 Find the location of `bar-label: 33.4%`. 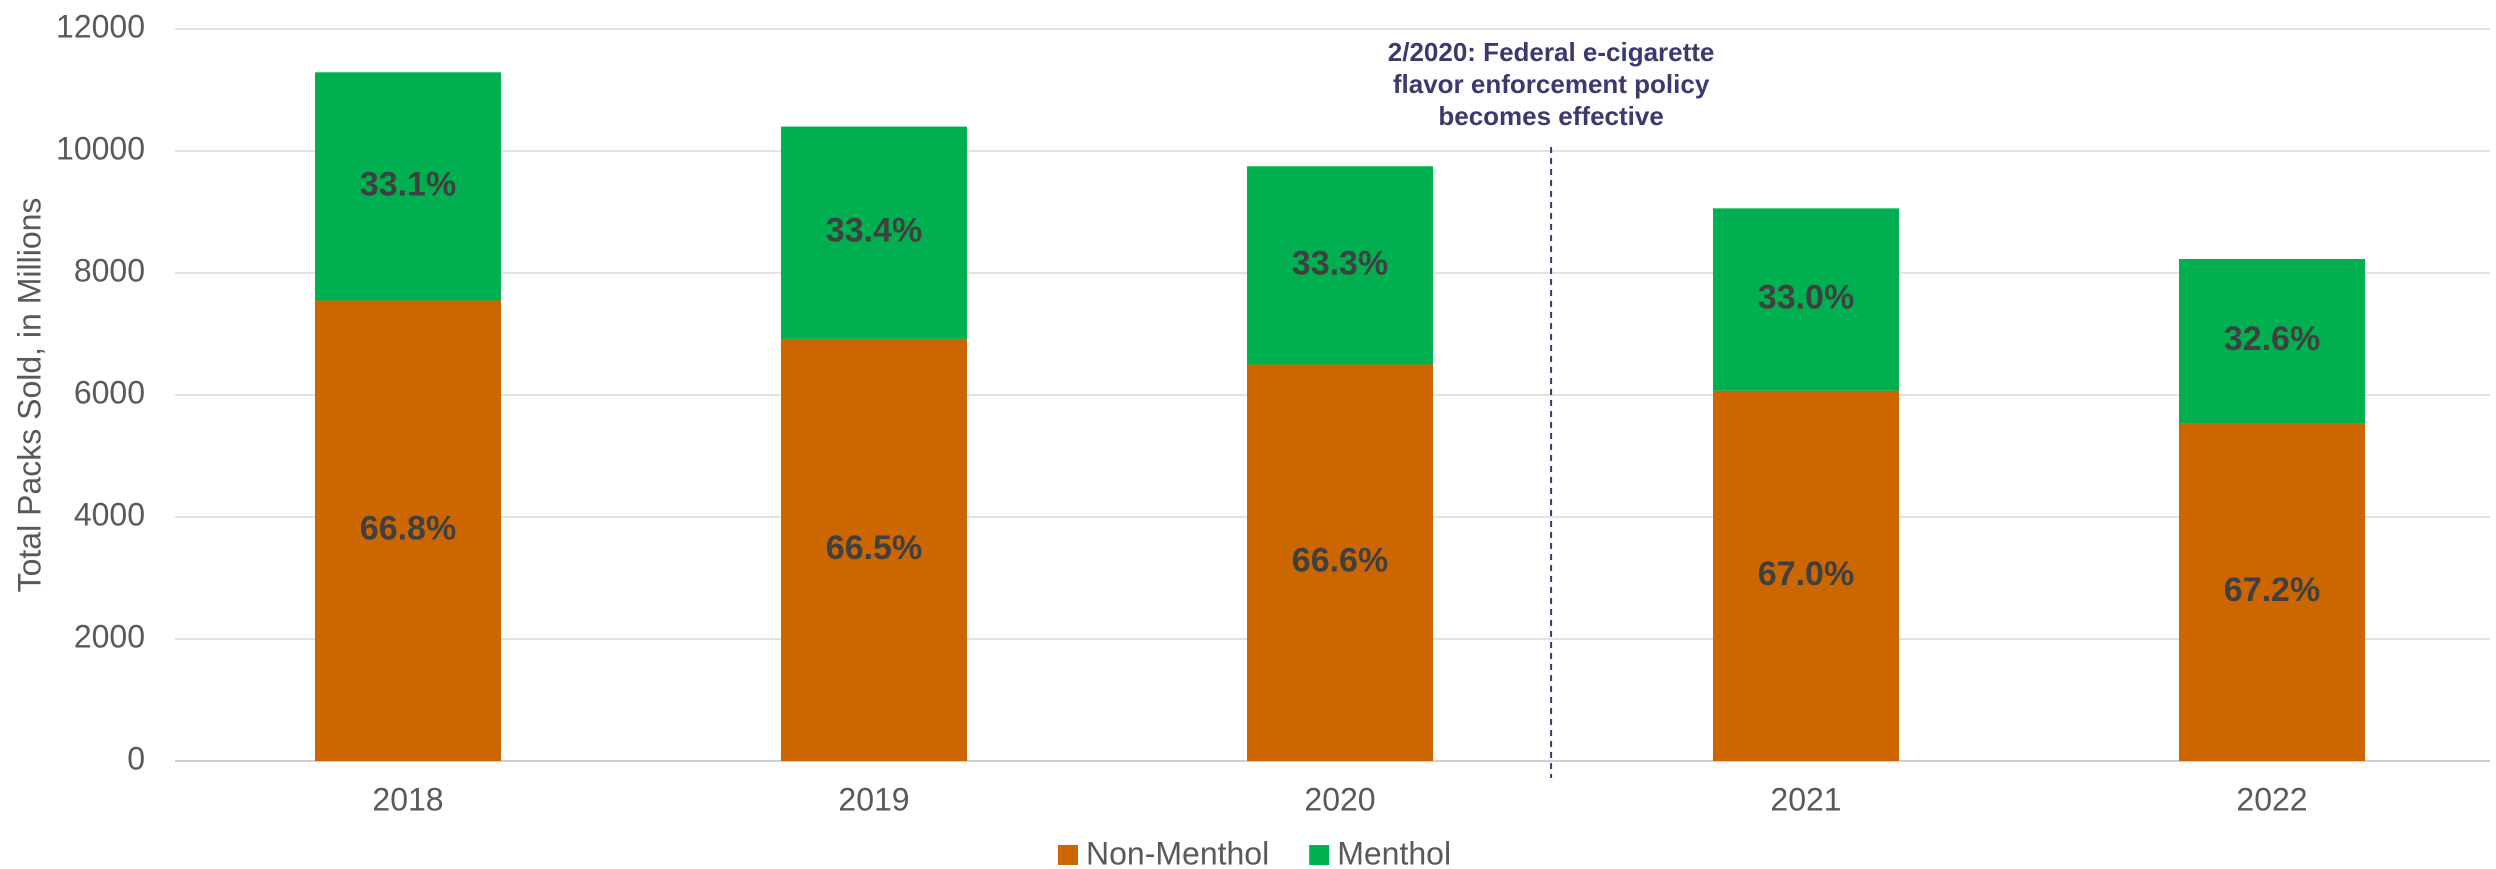

bar-label: 33.4% is located at coordinates (874, 231).